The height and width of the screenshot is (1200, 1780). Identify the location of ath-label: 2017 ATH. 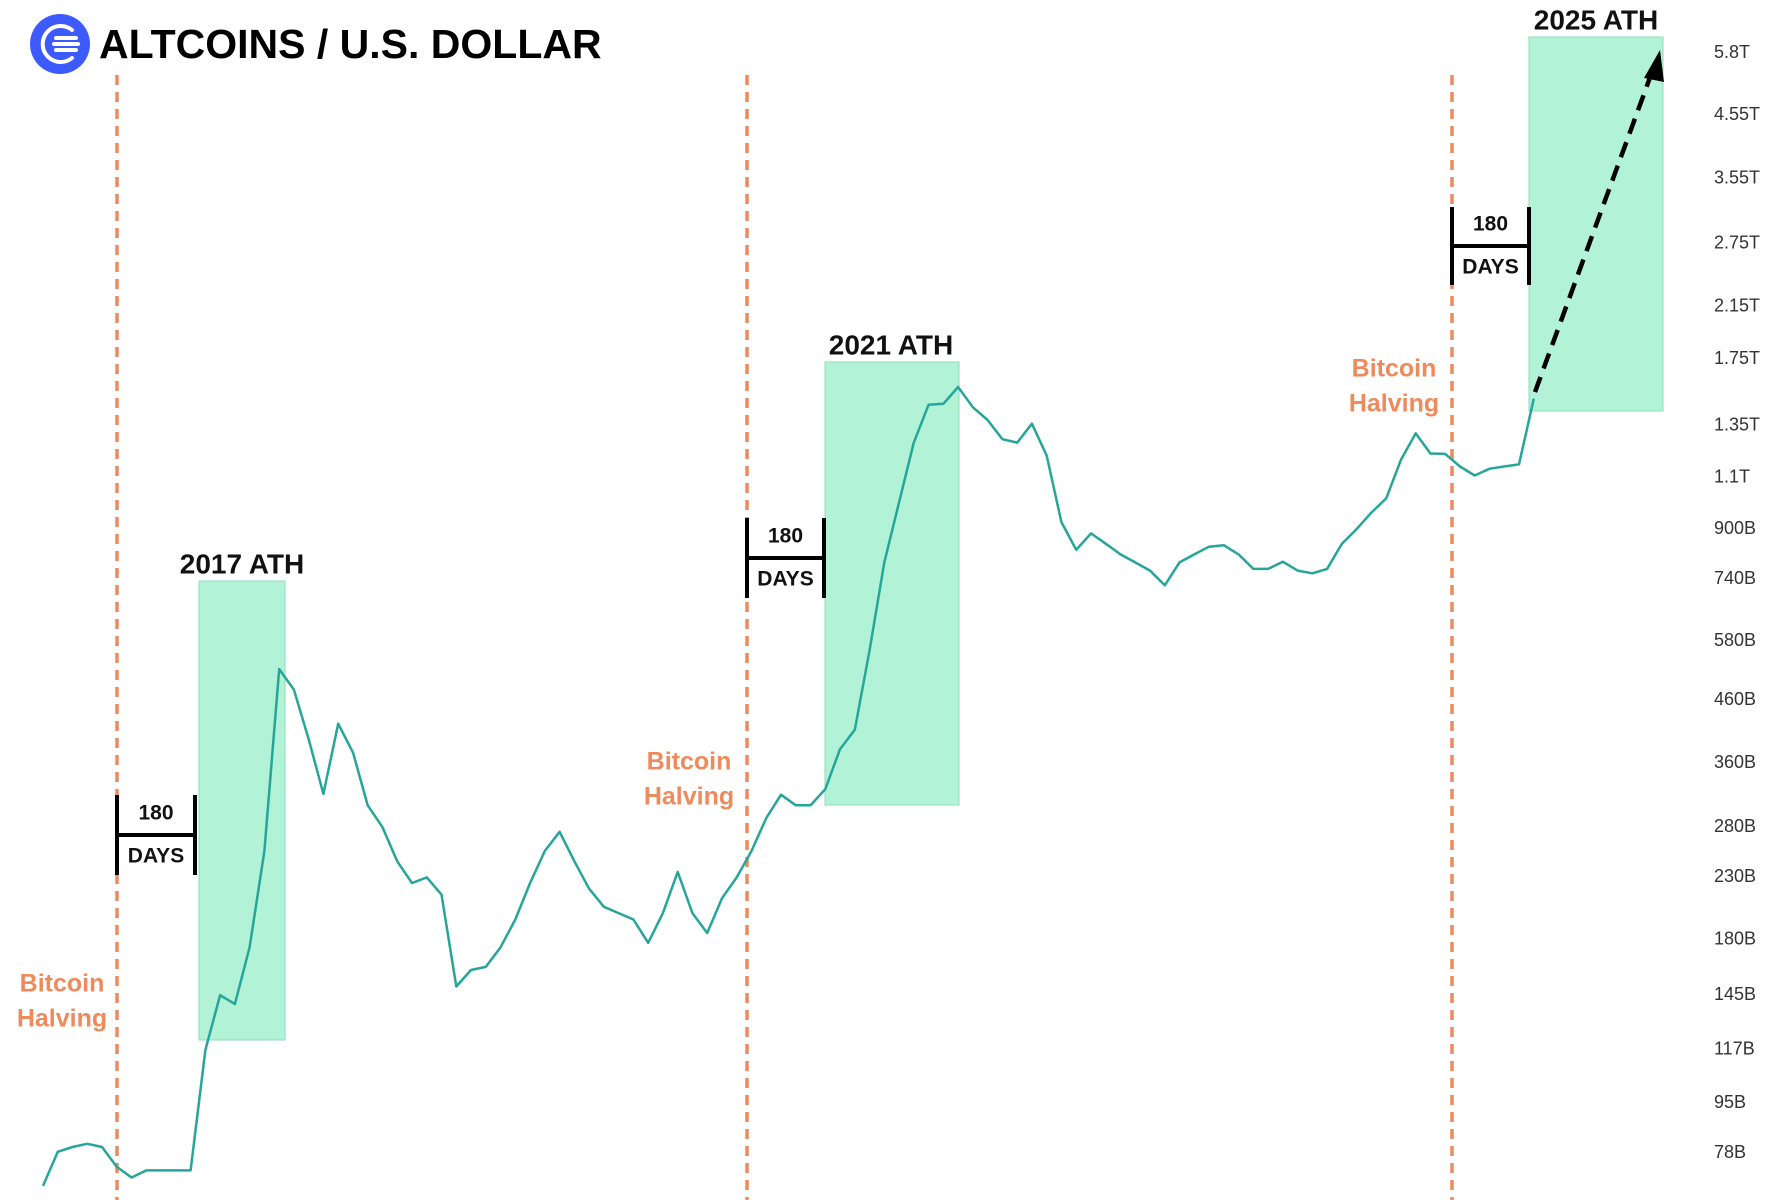
(242, 563).